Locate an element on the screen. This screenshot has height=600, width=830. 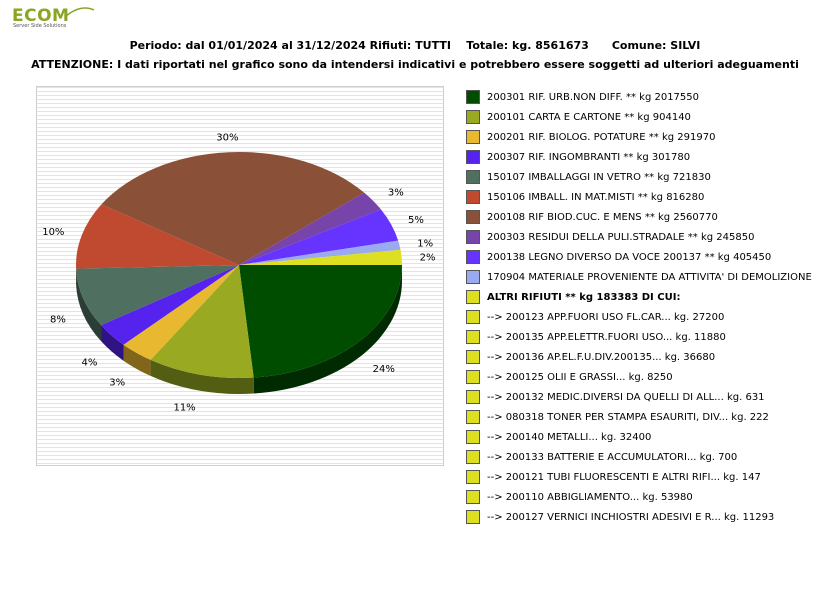
legend-item-0: 200301 RIF. URB.NON DIFF. ** kg 2017550 is located at coordinates (648, 98).